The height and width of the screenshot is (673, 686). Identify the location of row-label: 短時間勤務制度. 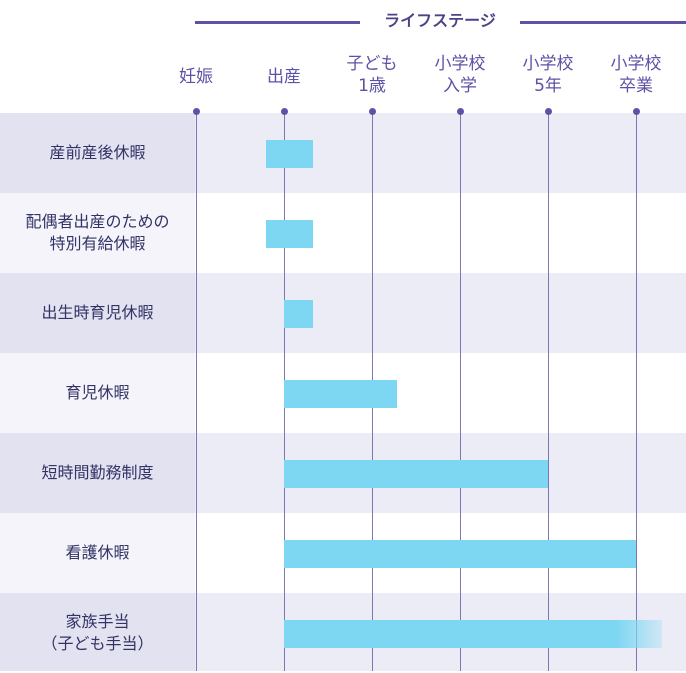
(97, 473).